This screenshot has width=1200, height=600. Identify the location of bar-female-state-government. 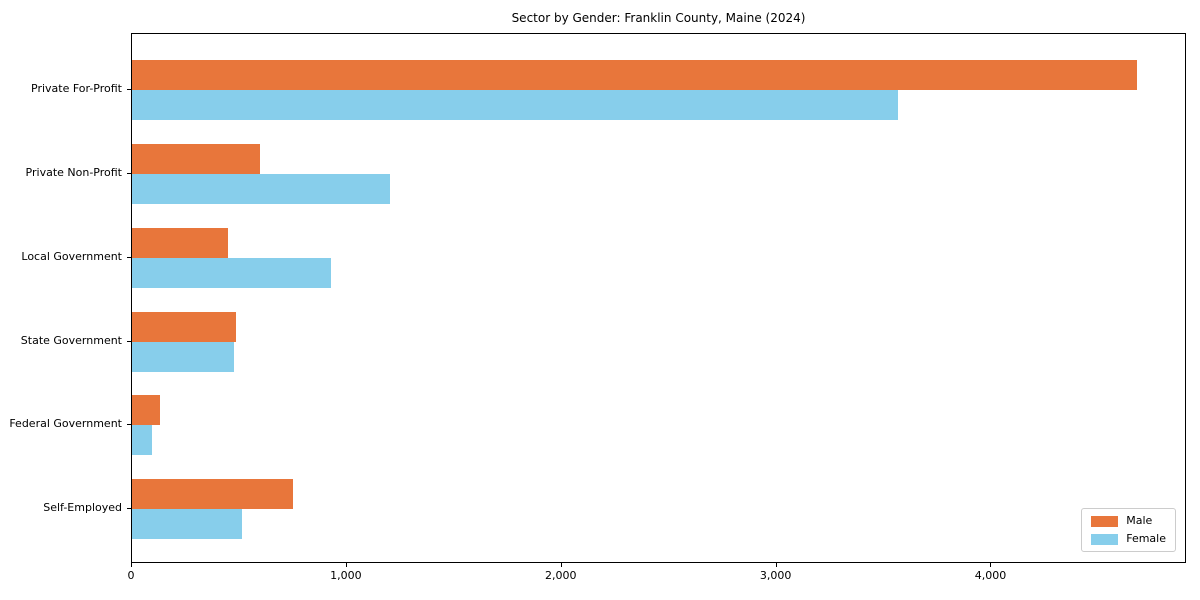
(183, 356).